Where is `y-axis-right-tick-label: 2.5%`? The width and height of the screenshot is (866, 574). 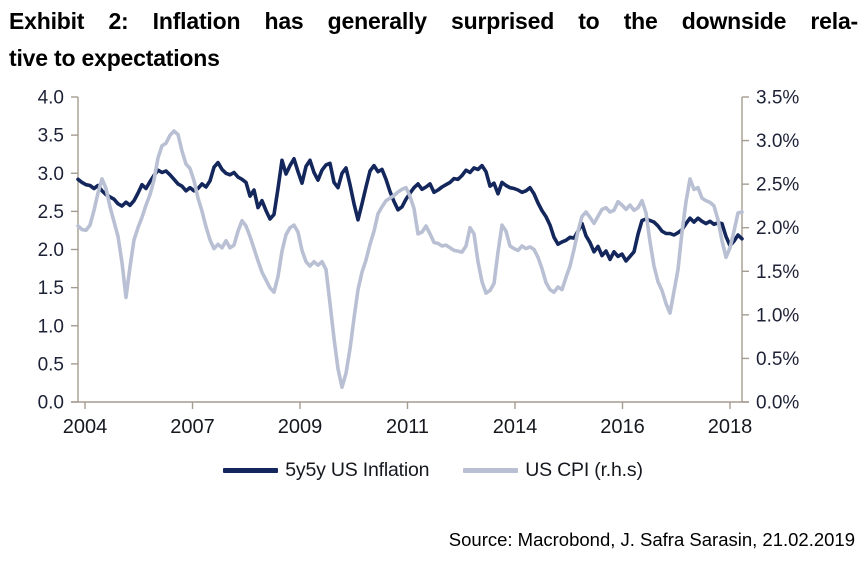
y-axis-right-tick-label: 2.5% is located at coordinates (777, 185).